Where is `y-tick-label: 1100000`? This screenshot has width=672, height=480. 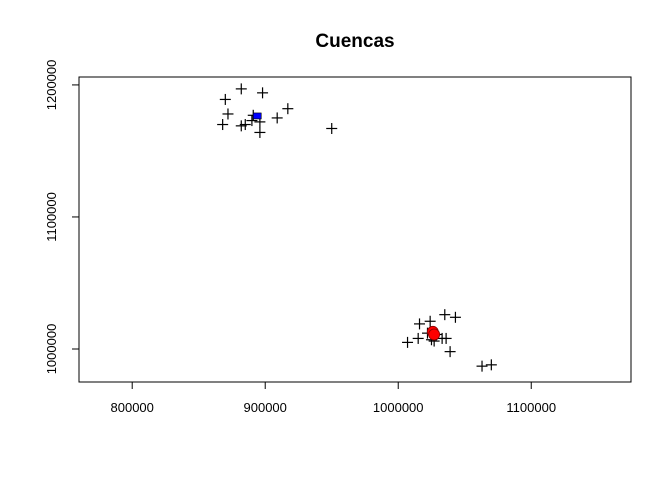 y-tick-label: 1100000 is located at coordinates (51, 217).